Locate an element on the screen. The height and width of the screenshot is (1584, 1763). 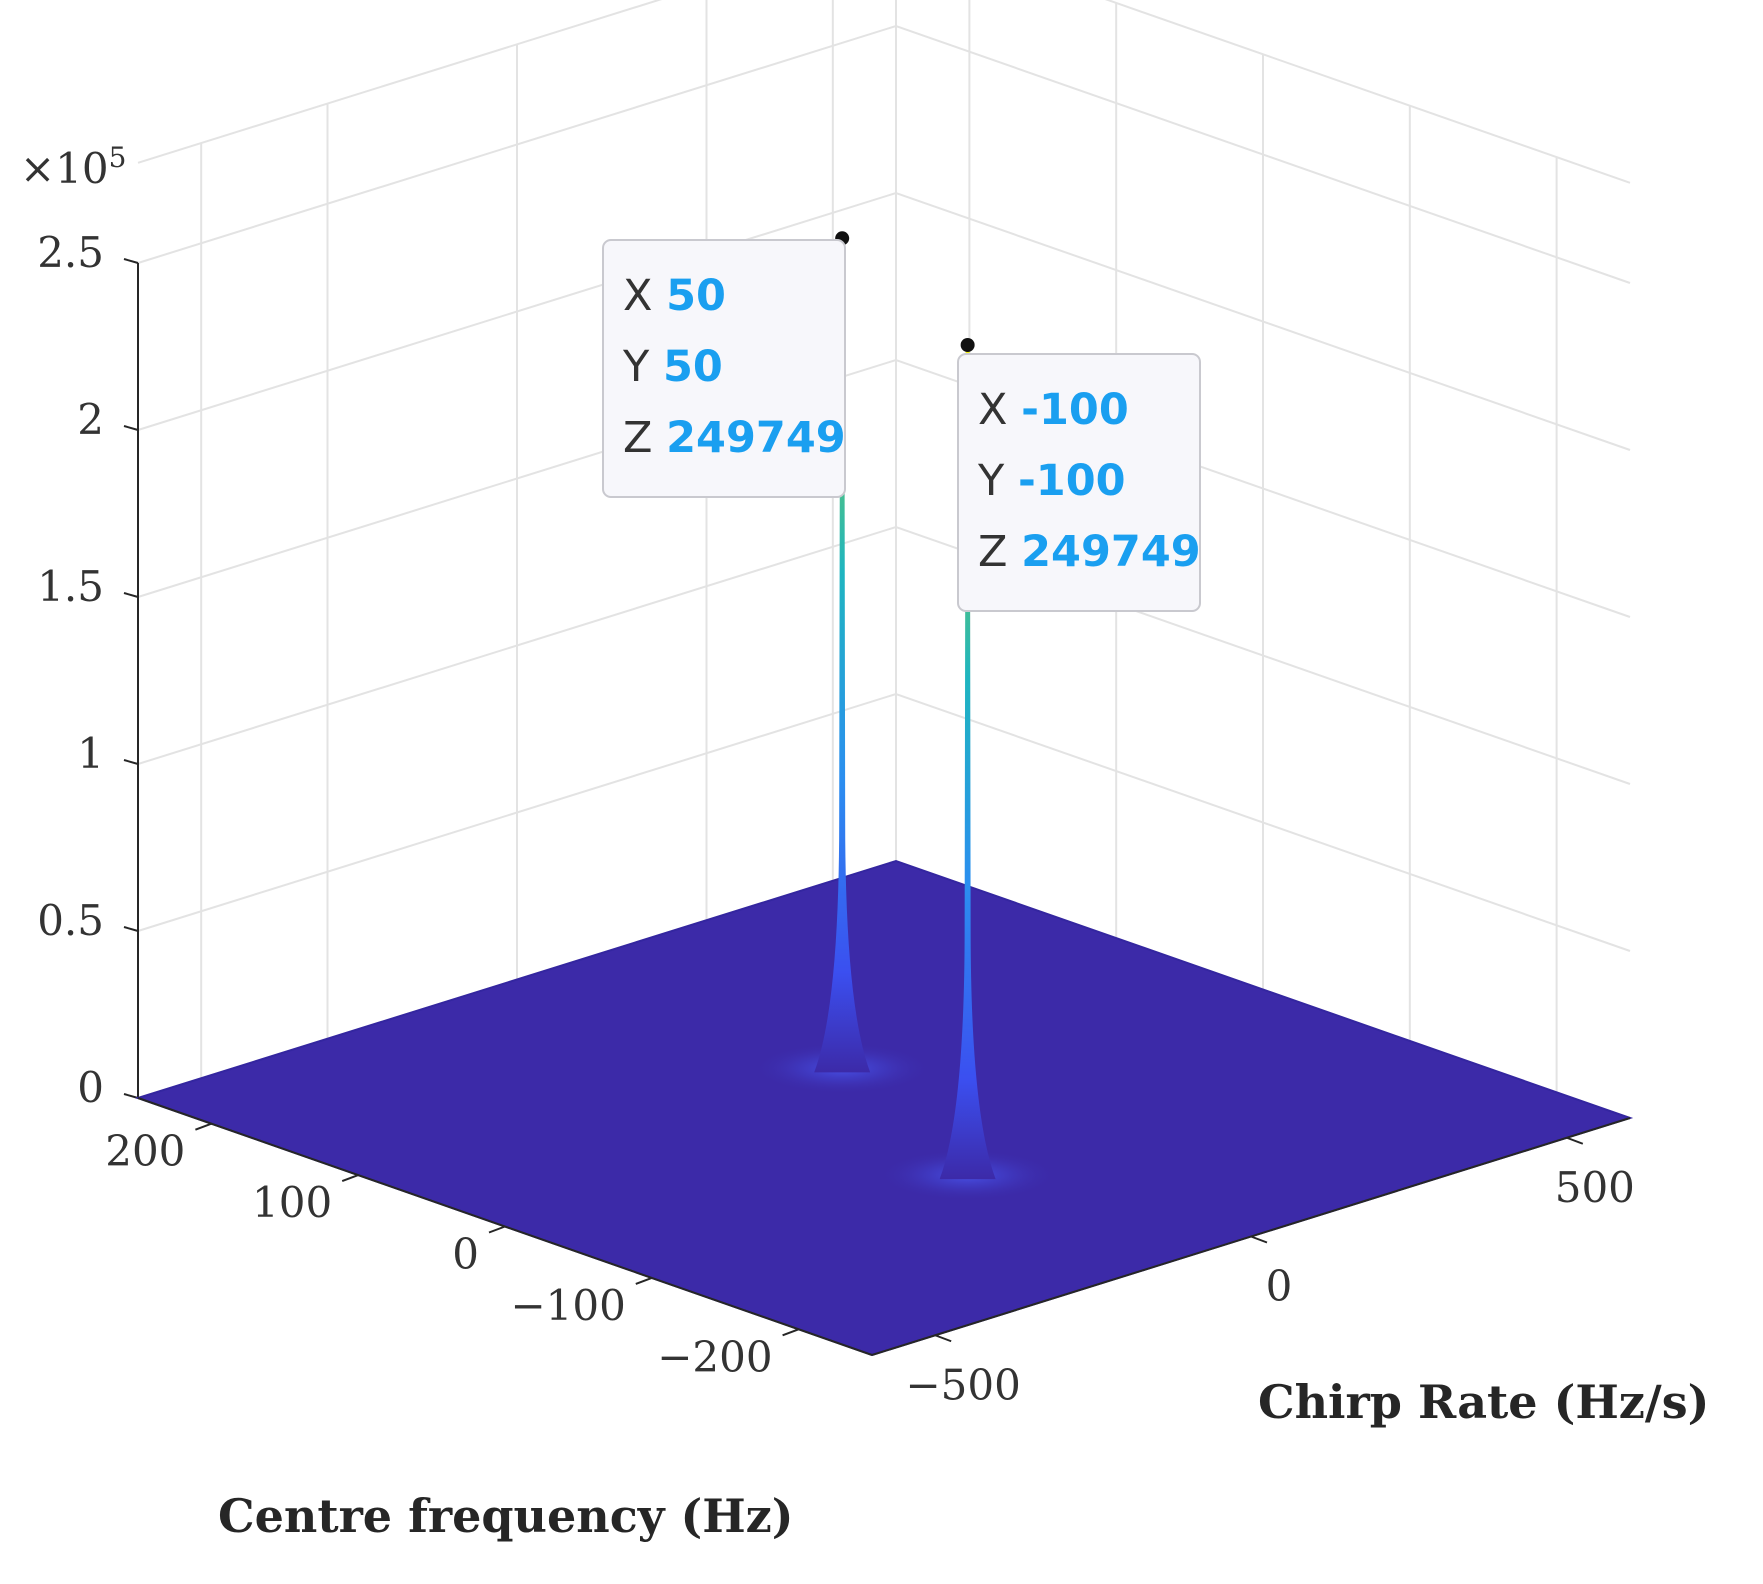
z-tick-label: 1 is located at coordinates (90, 753).